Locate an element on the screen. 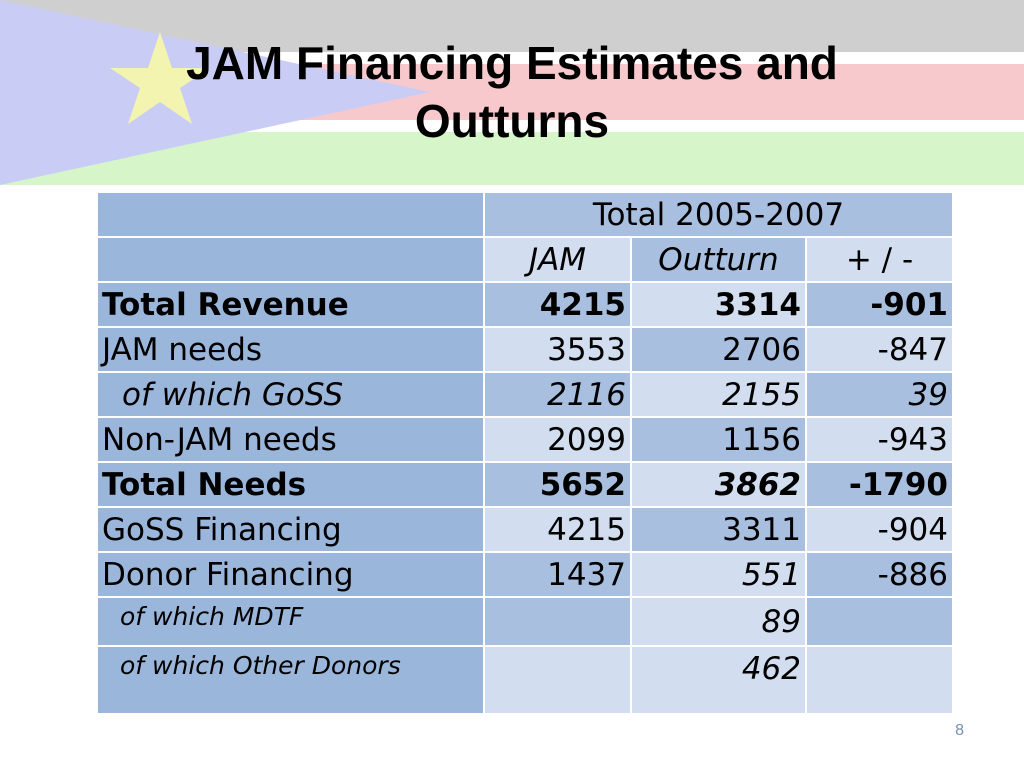 This screenshot has height=768, width=1024. row-label: Non-JAM needs is located at coordinates (290, 439).